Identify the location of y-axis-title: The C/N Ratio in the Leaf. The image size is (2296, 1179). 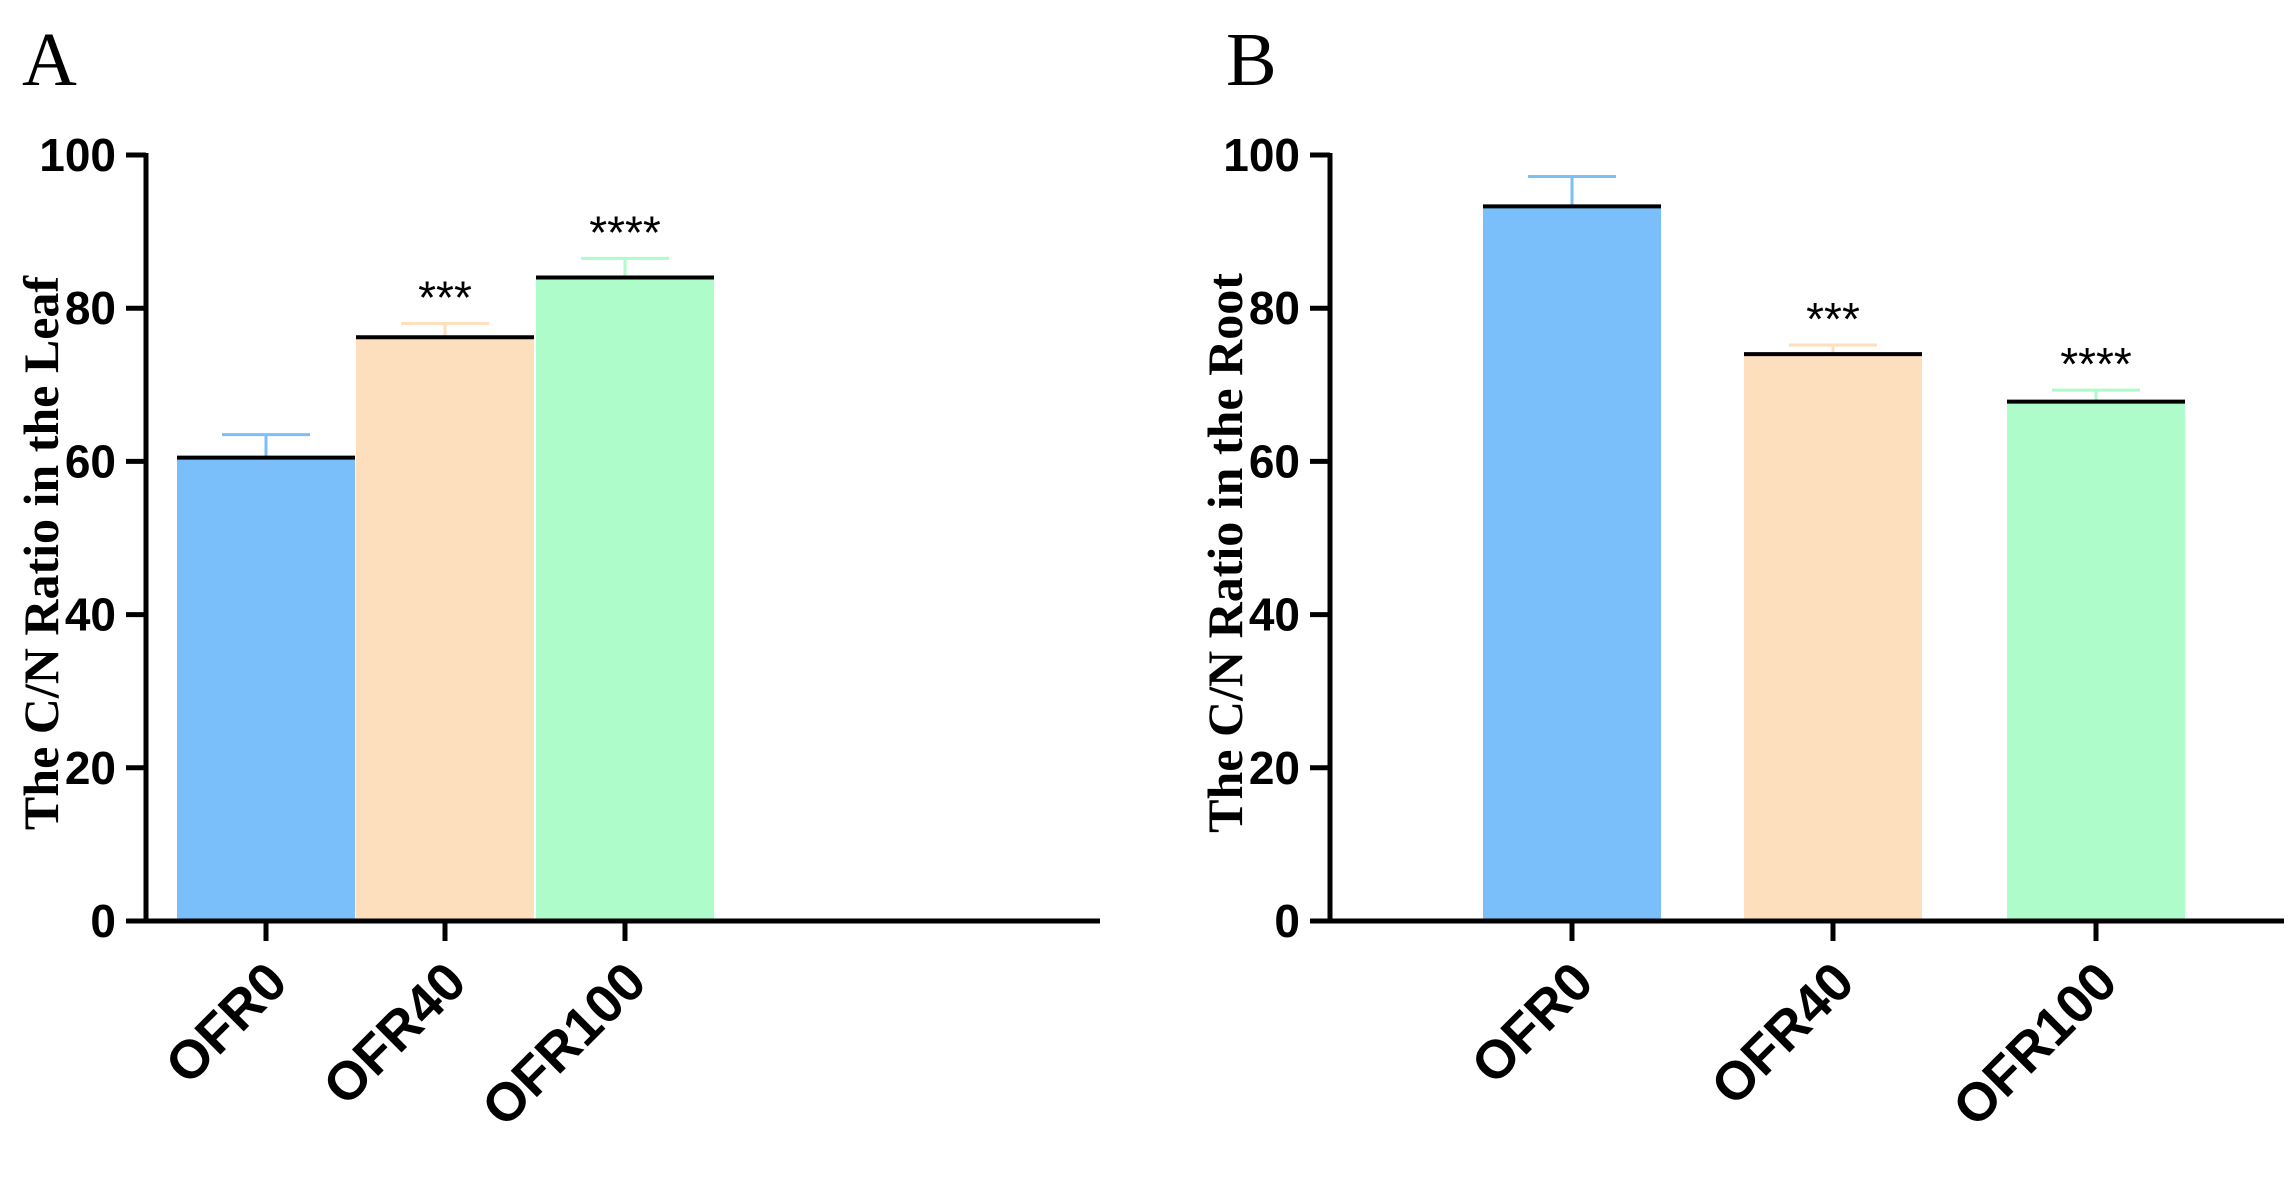
(41, 553).